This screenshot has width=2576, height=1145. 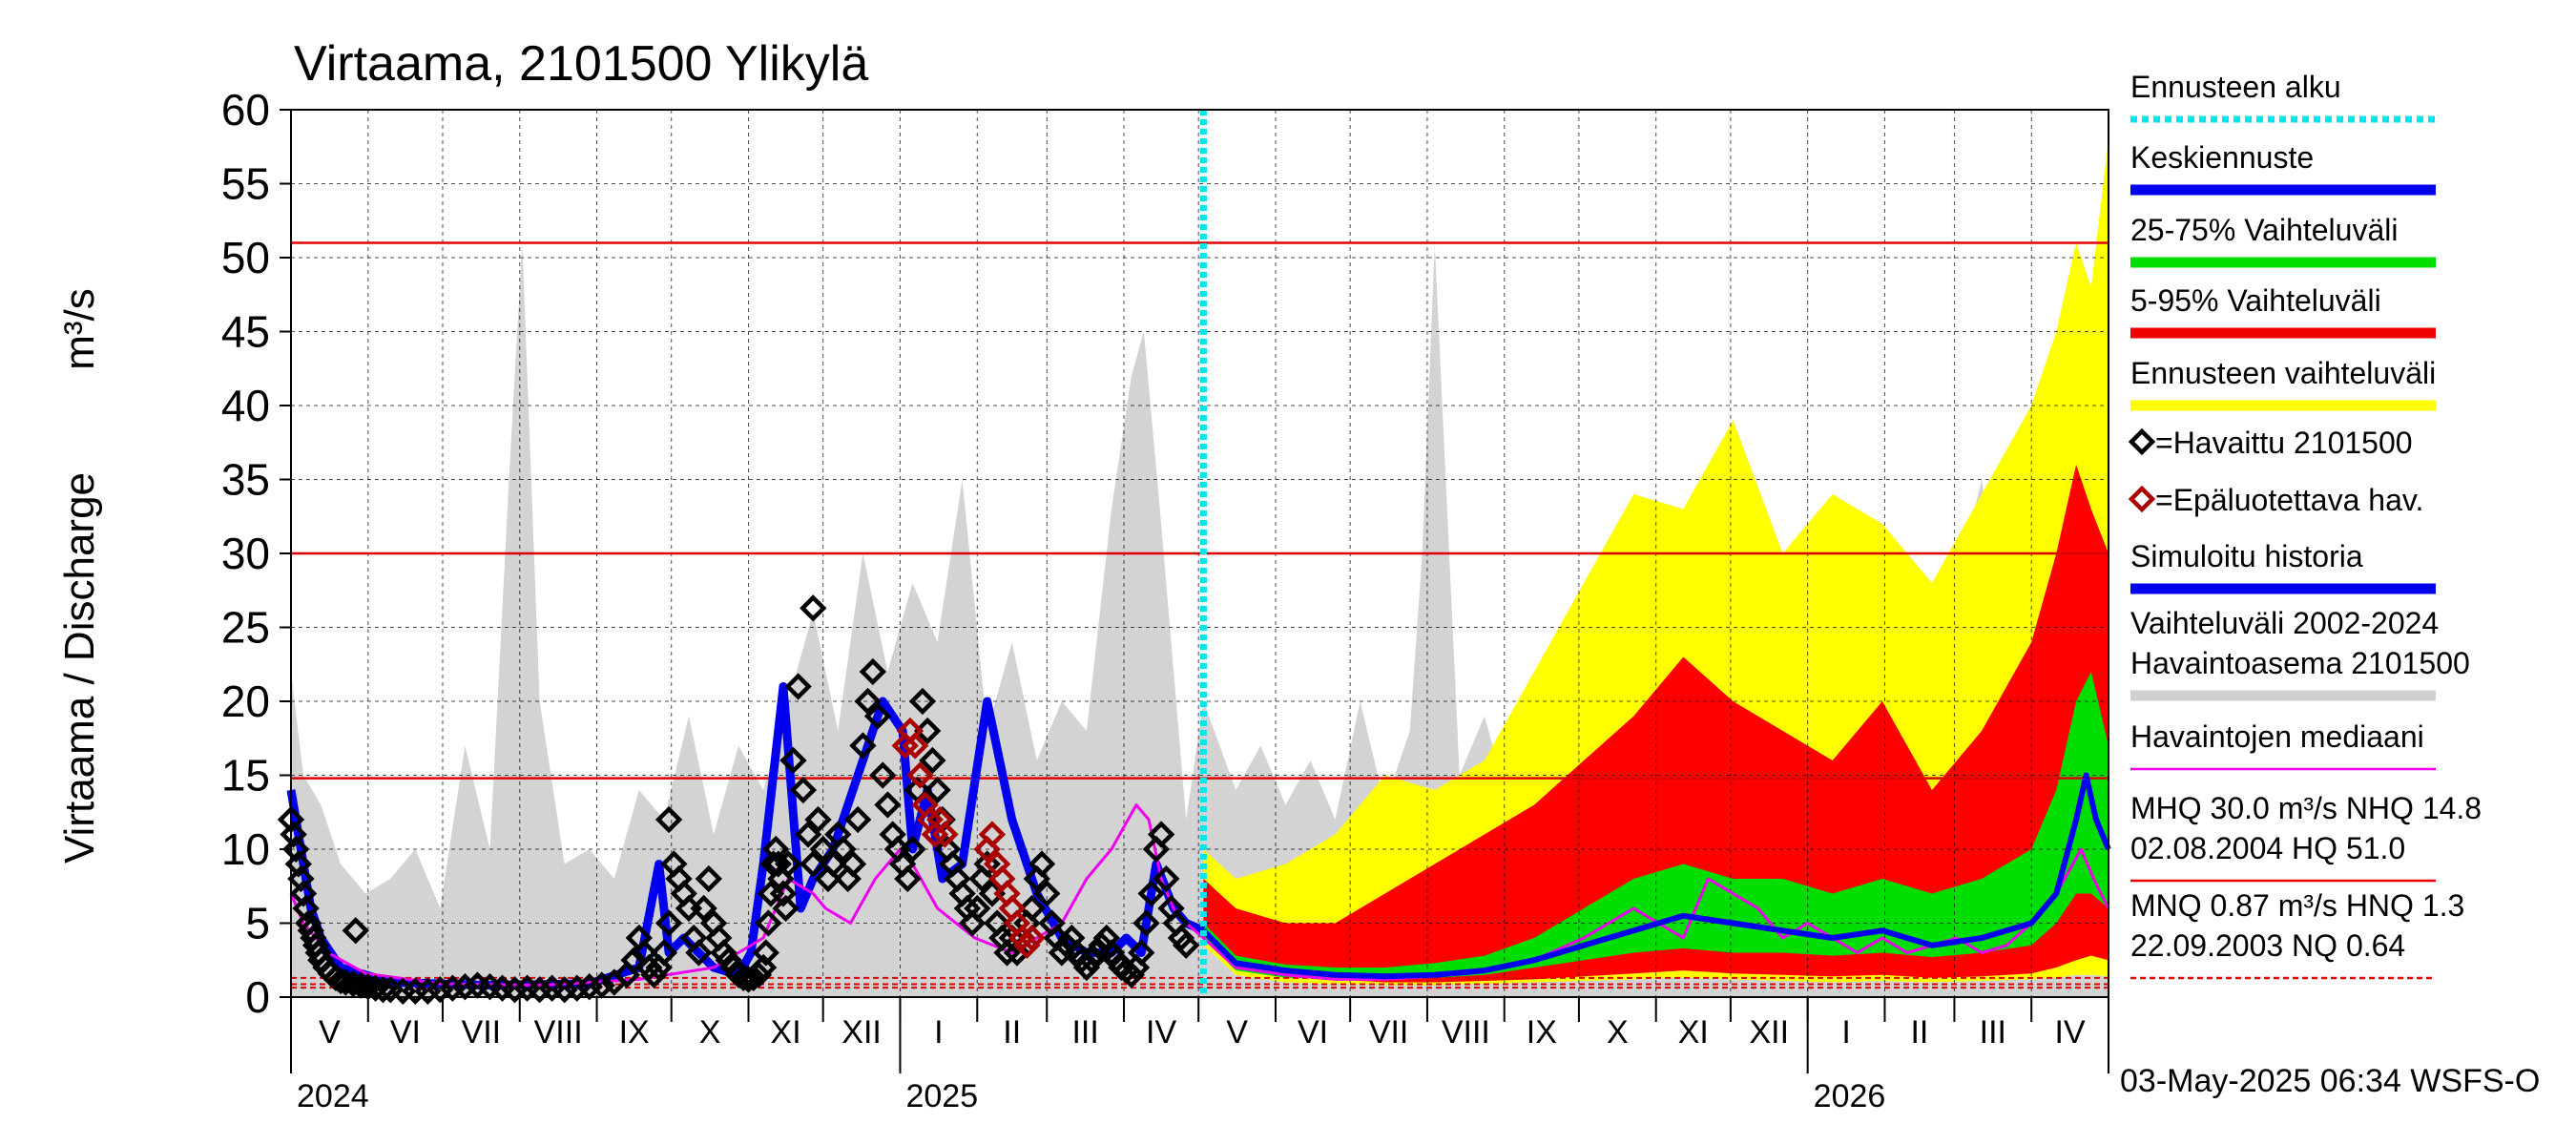 I want to click on legend-item: 5-95% Vaihteluväli, so click(x=2283, y=311).